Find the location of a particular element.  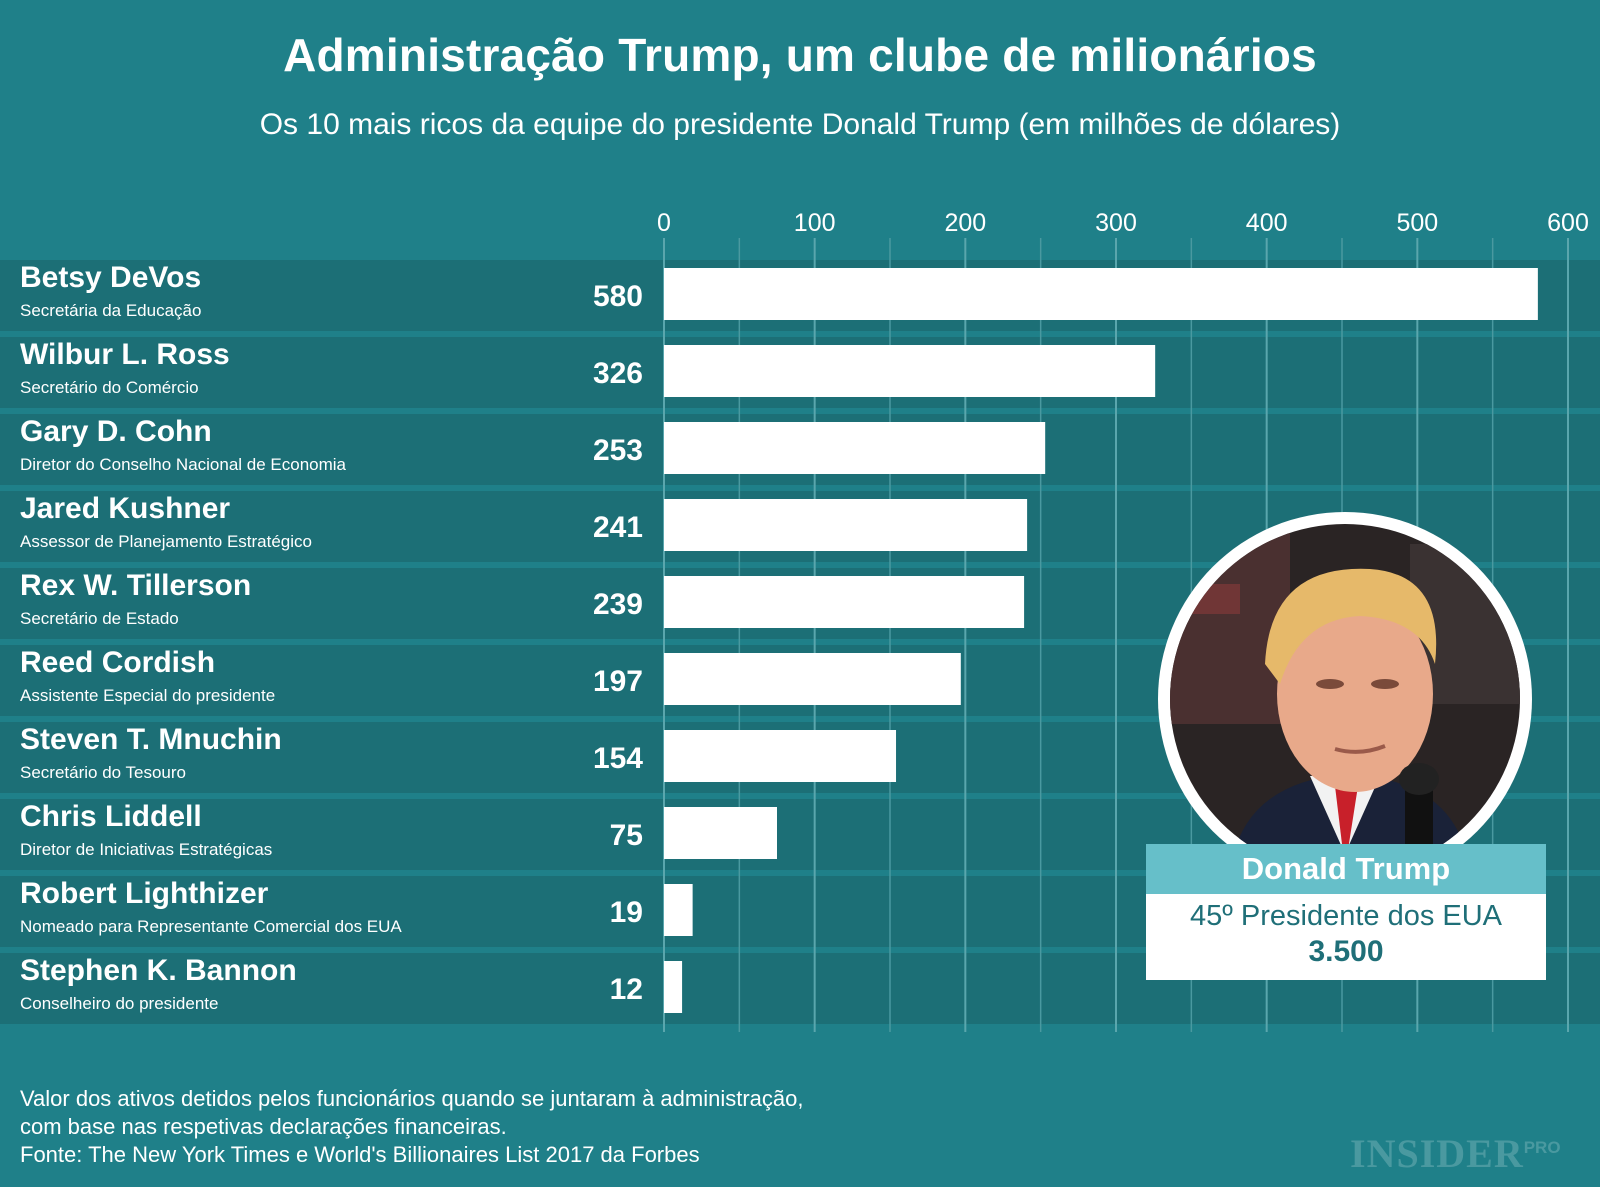

x-tick-label: 300 is located at coordinates (1116, 223).